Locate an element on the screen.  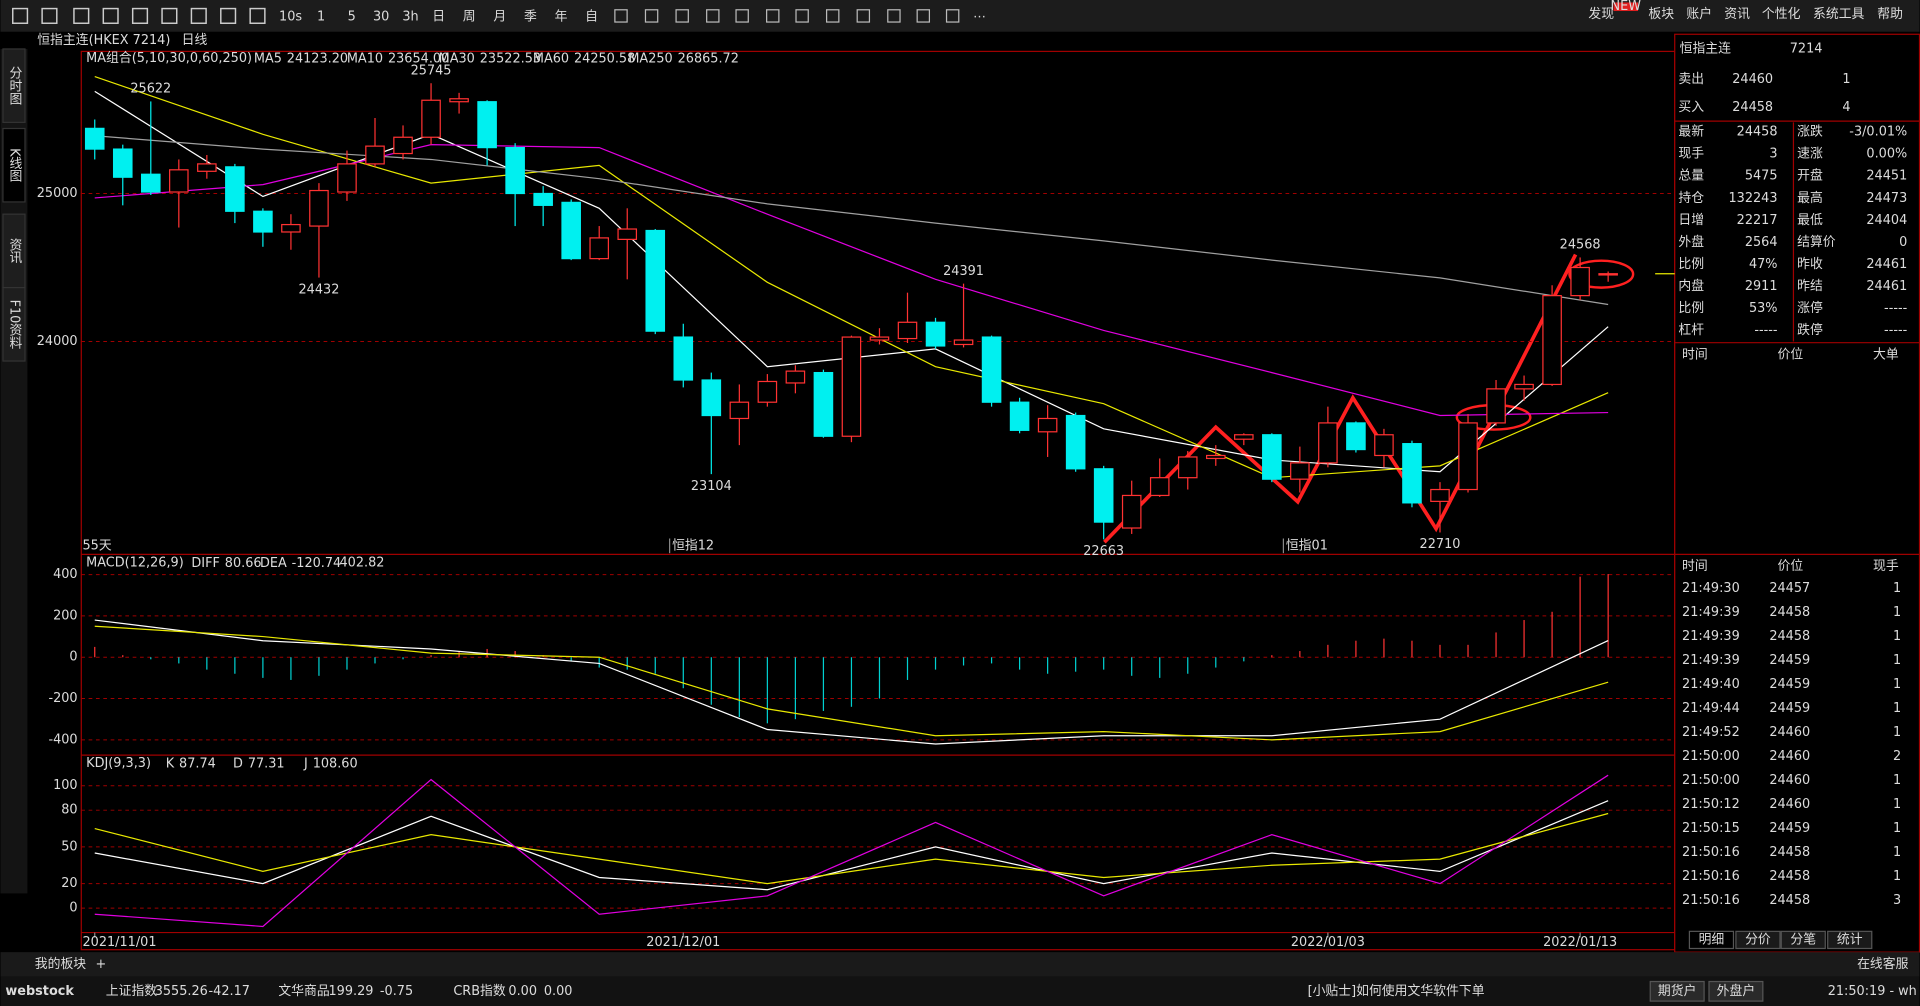
trade-time: 21:50:12 is located at coordinates (1711, 804).